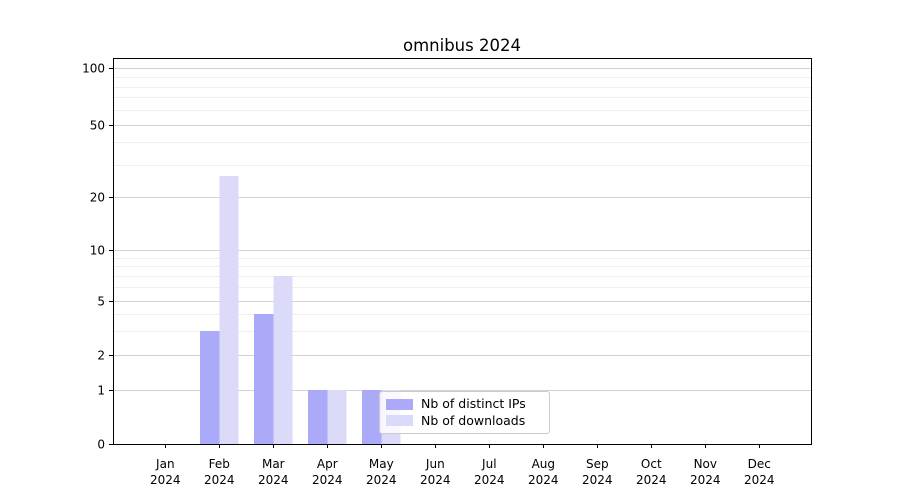 The height and width of the screenshot is (500, 900). I want to click on x-tick-label-month: Sep, so click(597, 464).